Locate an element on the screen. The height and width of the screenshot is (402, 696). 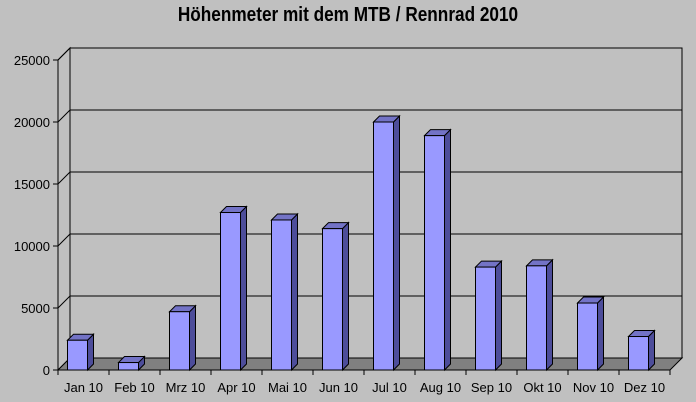
y-tick-label: 15000 is located at coordinates (32, 184).